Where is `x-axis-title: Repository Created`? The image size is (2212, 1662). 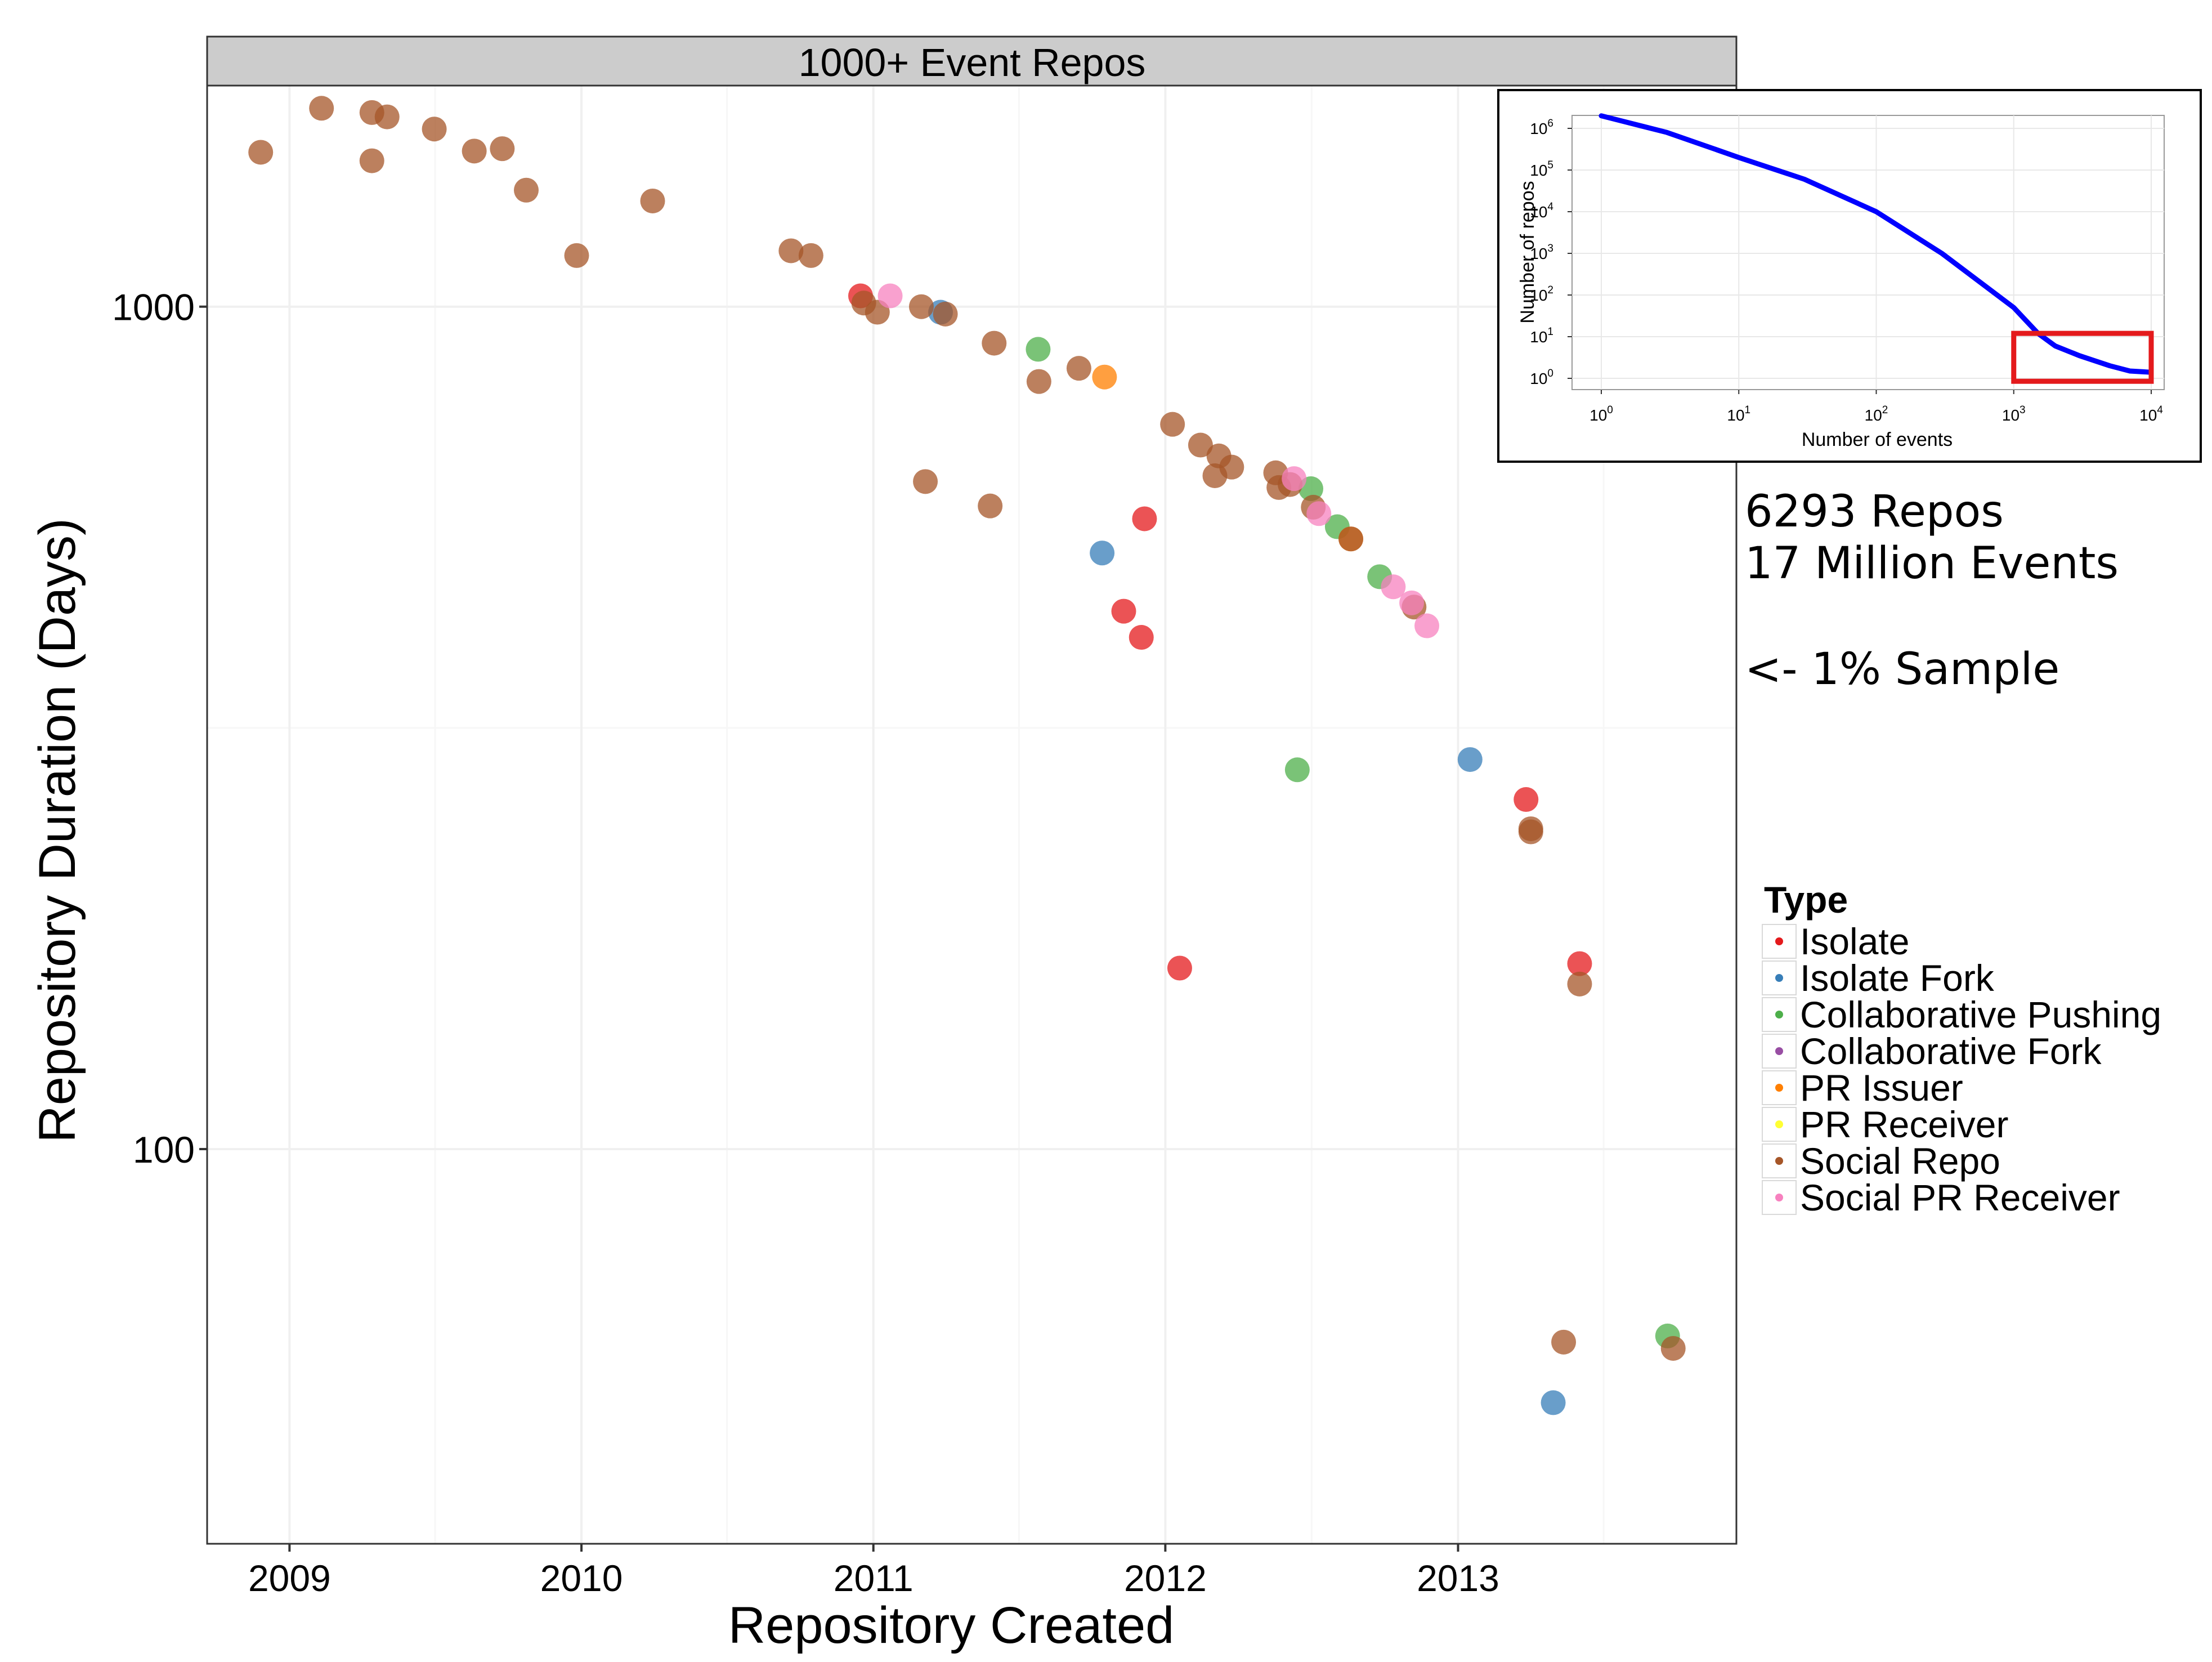 x-axis-title: Repository Created is located at coordinates (951, 1625).